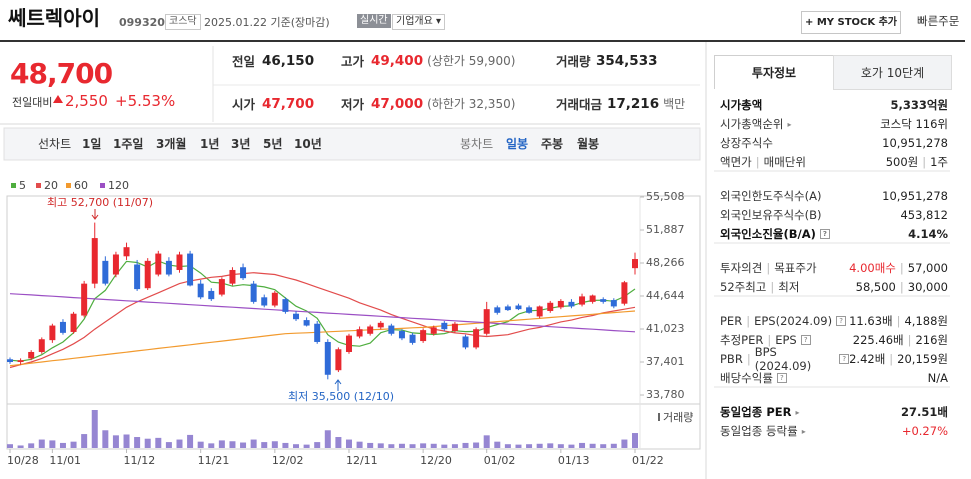 Image resolution: width=971 pixels, height=479 pixels. I want to click on company-info: 기업개요 ▾, so click(419, 22).